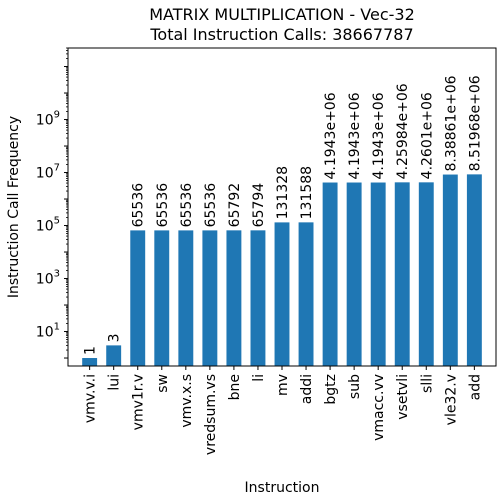 This screenshot has height=500, width=500. I want to click on x-tick-label-mv: mv, so click(283, 385).